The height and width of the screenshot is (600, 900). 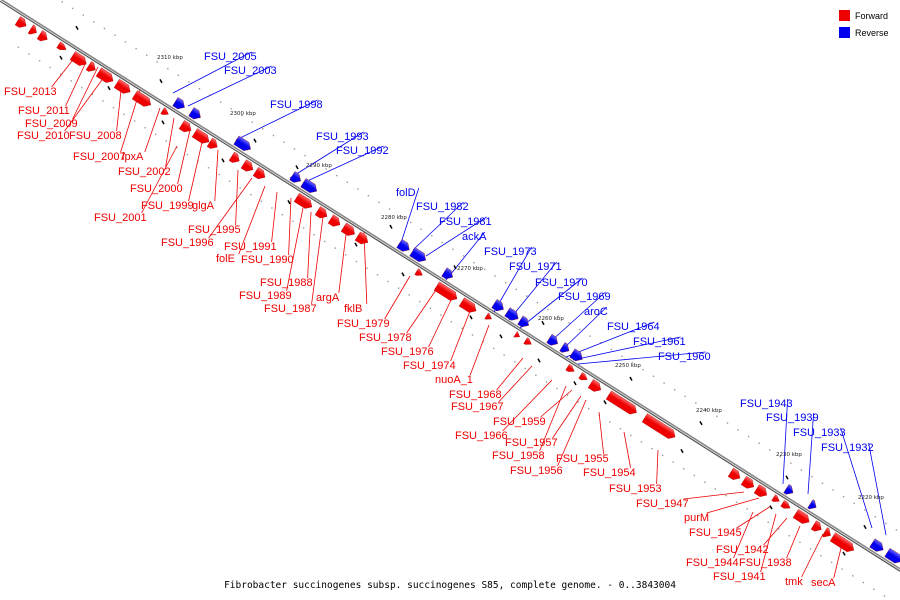 What do you see at coordinates (250, 247) in the screenshot?
I see `gene-label-fsu-1991: FSU_1991` at bounding box center [250, 247].